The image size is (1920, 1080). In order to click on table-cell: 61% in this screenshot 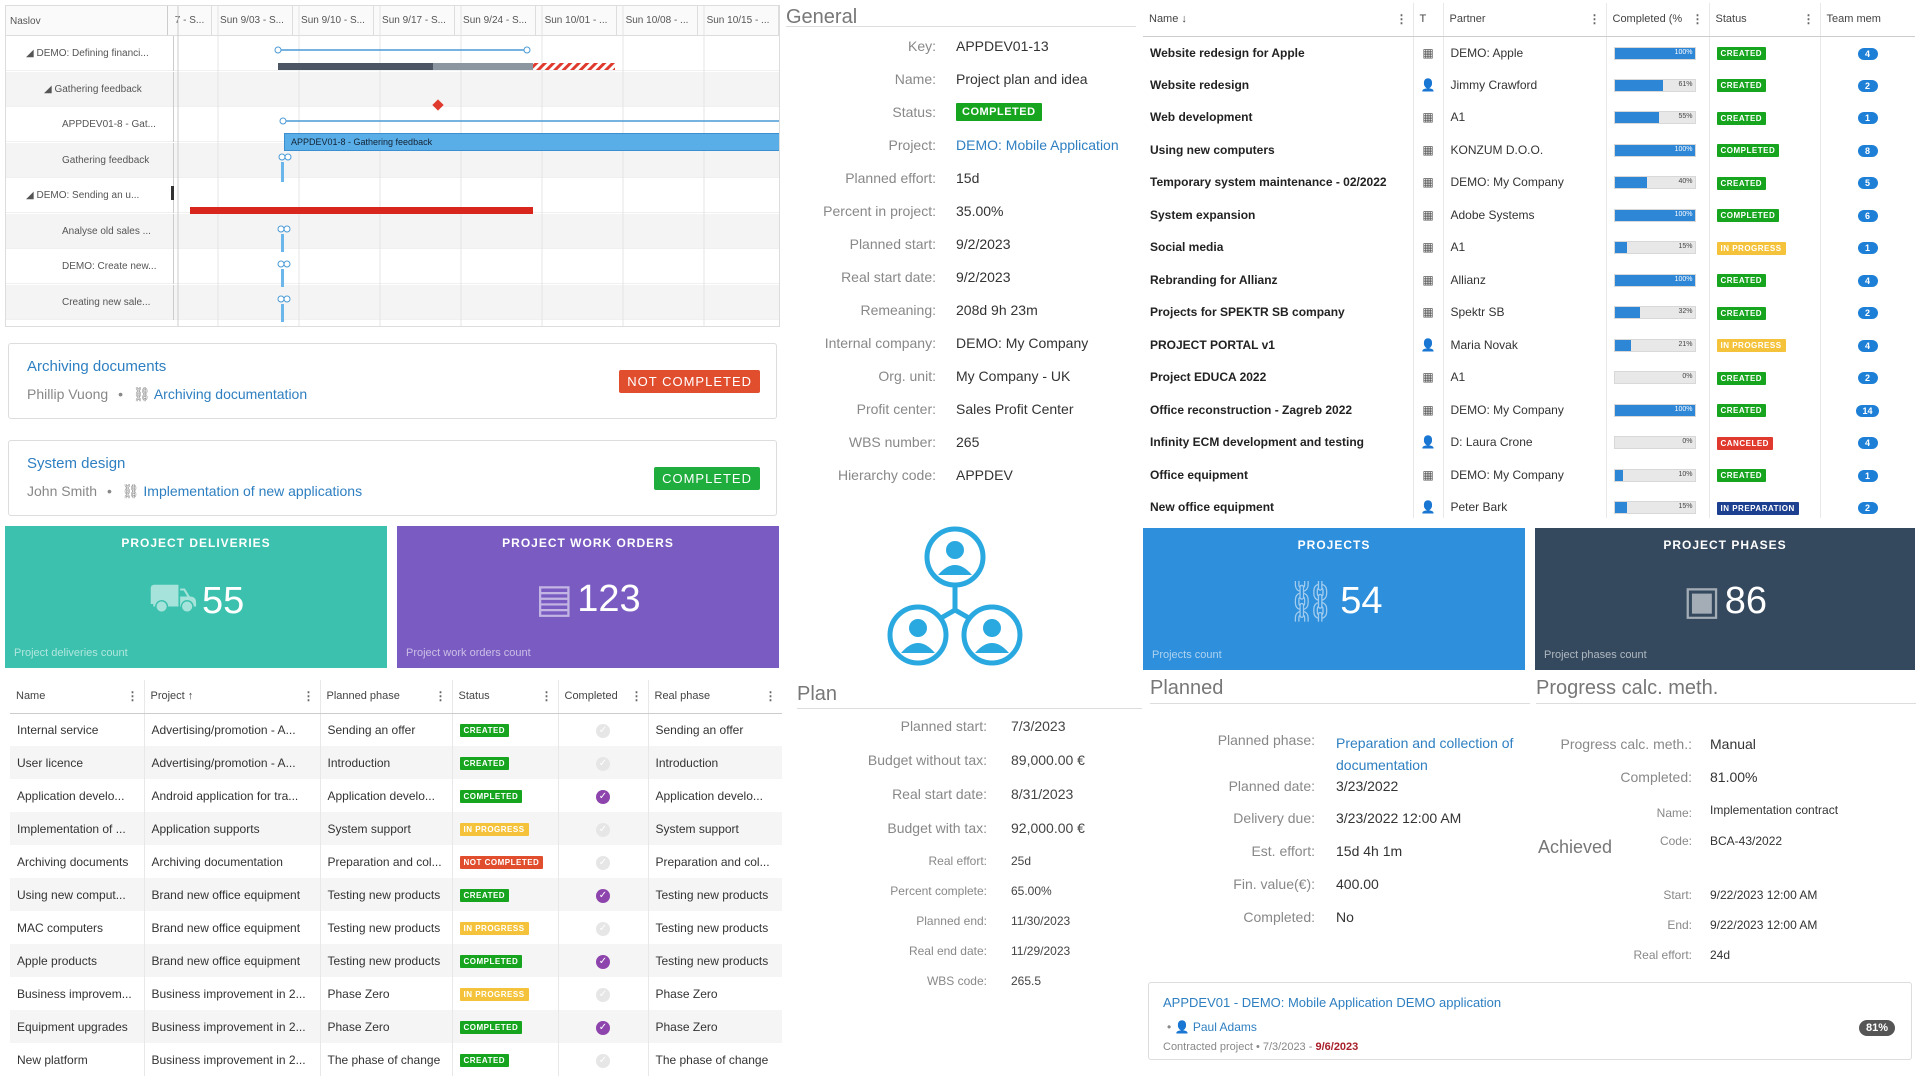, I will do `click(1658, 84)`.